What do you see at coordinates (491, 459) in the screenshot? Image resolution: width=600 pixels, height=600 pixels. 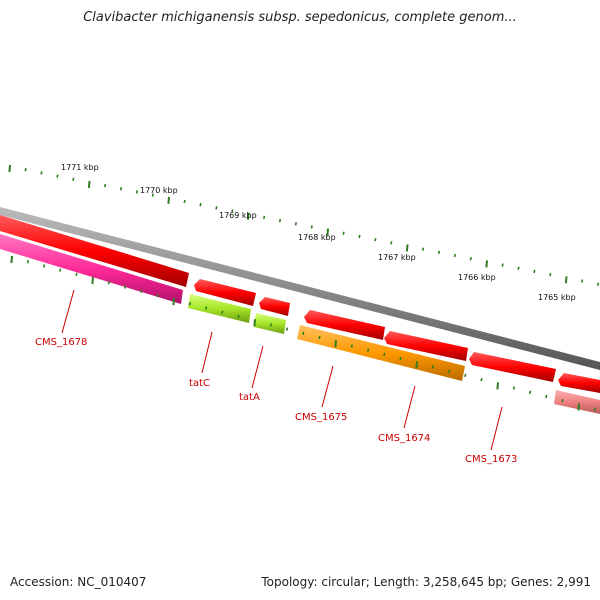 I see `gene-label-CMS_1673: CMS_1673` at bounding box center [491, 459].